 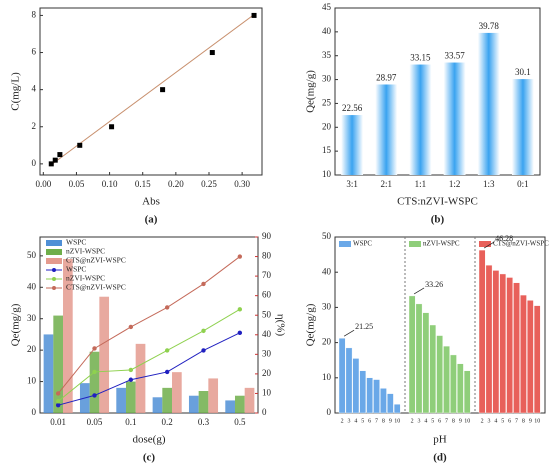 I want to click on x-tick-label: 0.1, so click(x=130, y=422).